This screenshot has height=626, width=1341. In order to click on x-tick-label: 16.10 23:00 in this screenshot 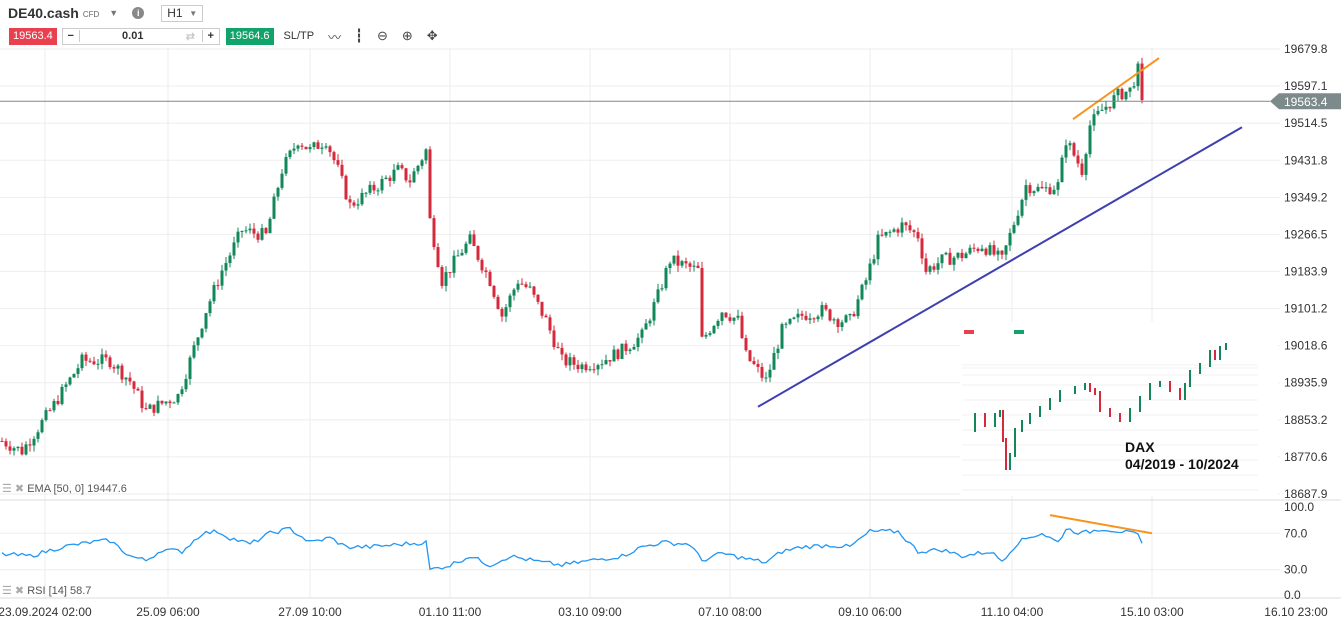, I will do `click(1296, 612)`.